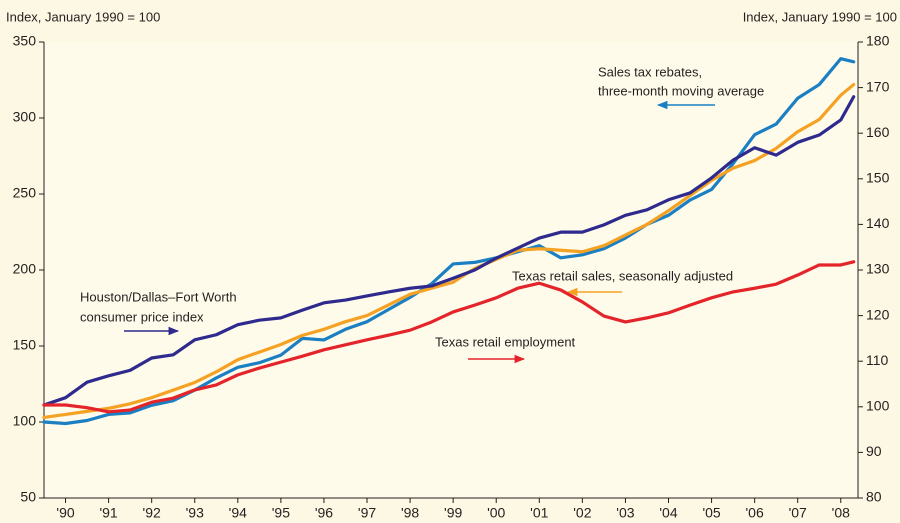 The width and height of the screenshot is (900, 523). What do you see at coordinates (878, 132) in the screenshot?
I see `y2-tick-label: 160` at bounding box center [878, 132].